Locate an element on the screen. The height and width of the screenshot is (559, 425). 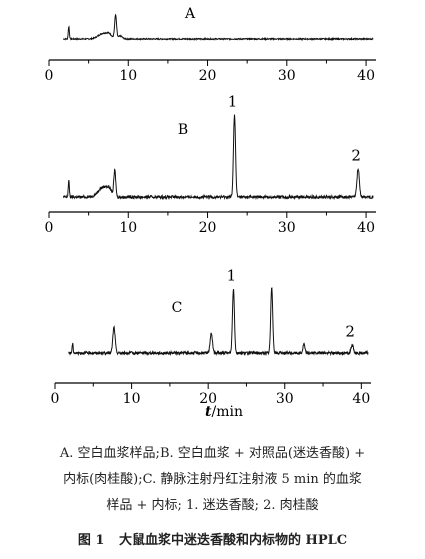
chromatogram-trace-C is located at coordinates (218, 322).